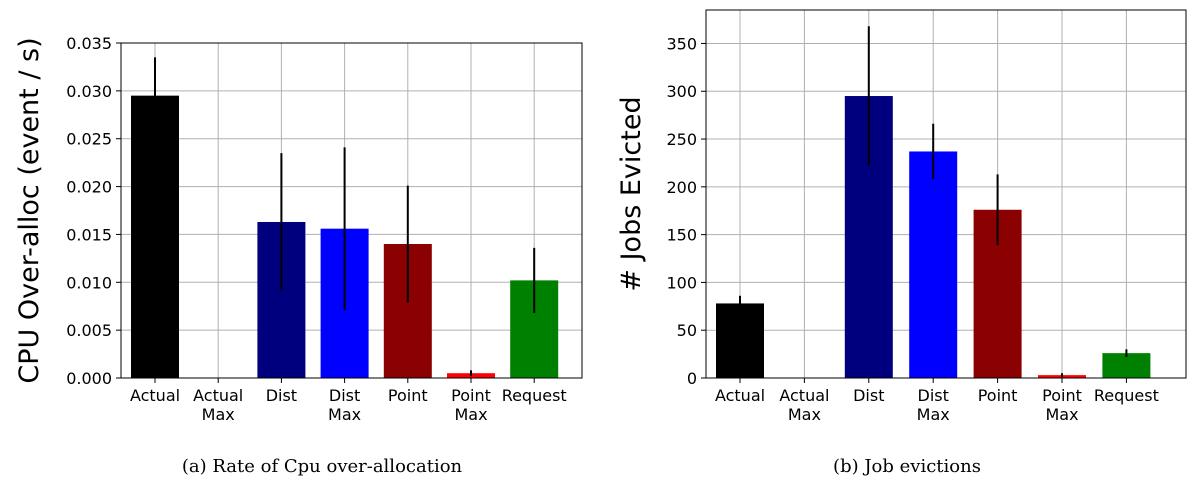 This screenshot has height=490, width=1188. What do you see at coordinates (89, 187) in the screenshot?
I see `y-tick-label: 0.020` at bounding box center [89, 187].